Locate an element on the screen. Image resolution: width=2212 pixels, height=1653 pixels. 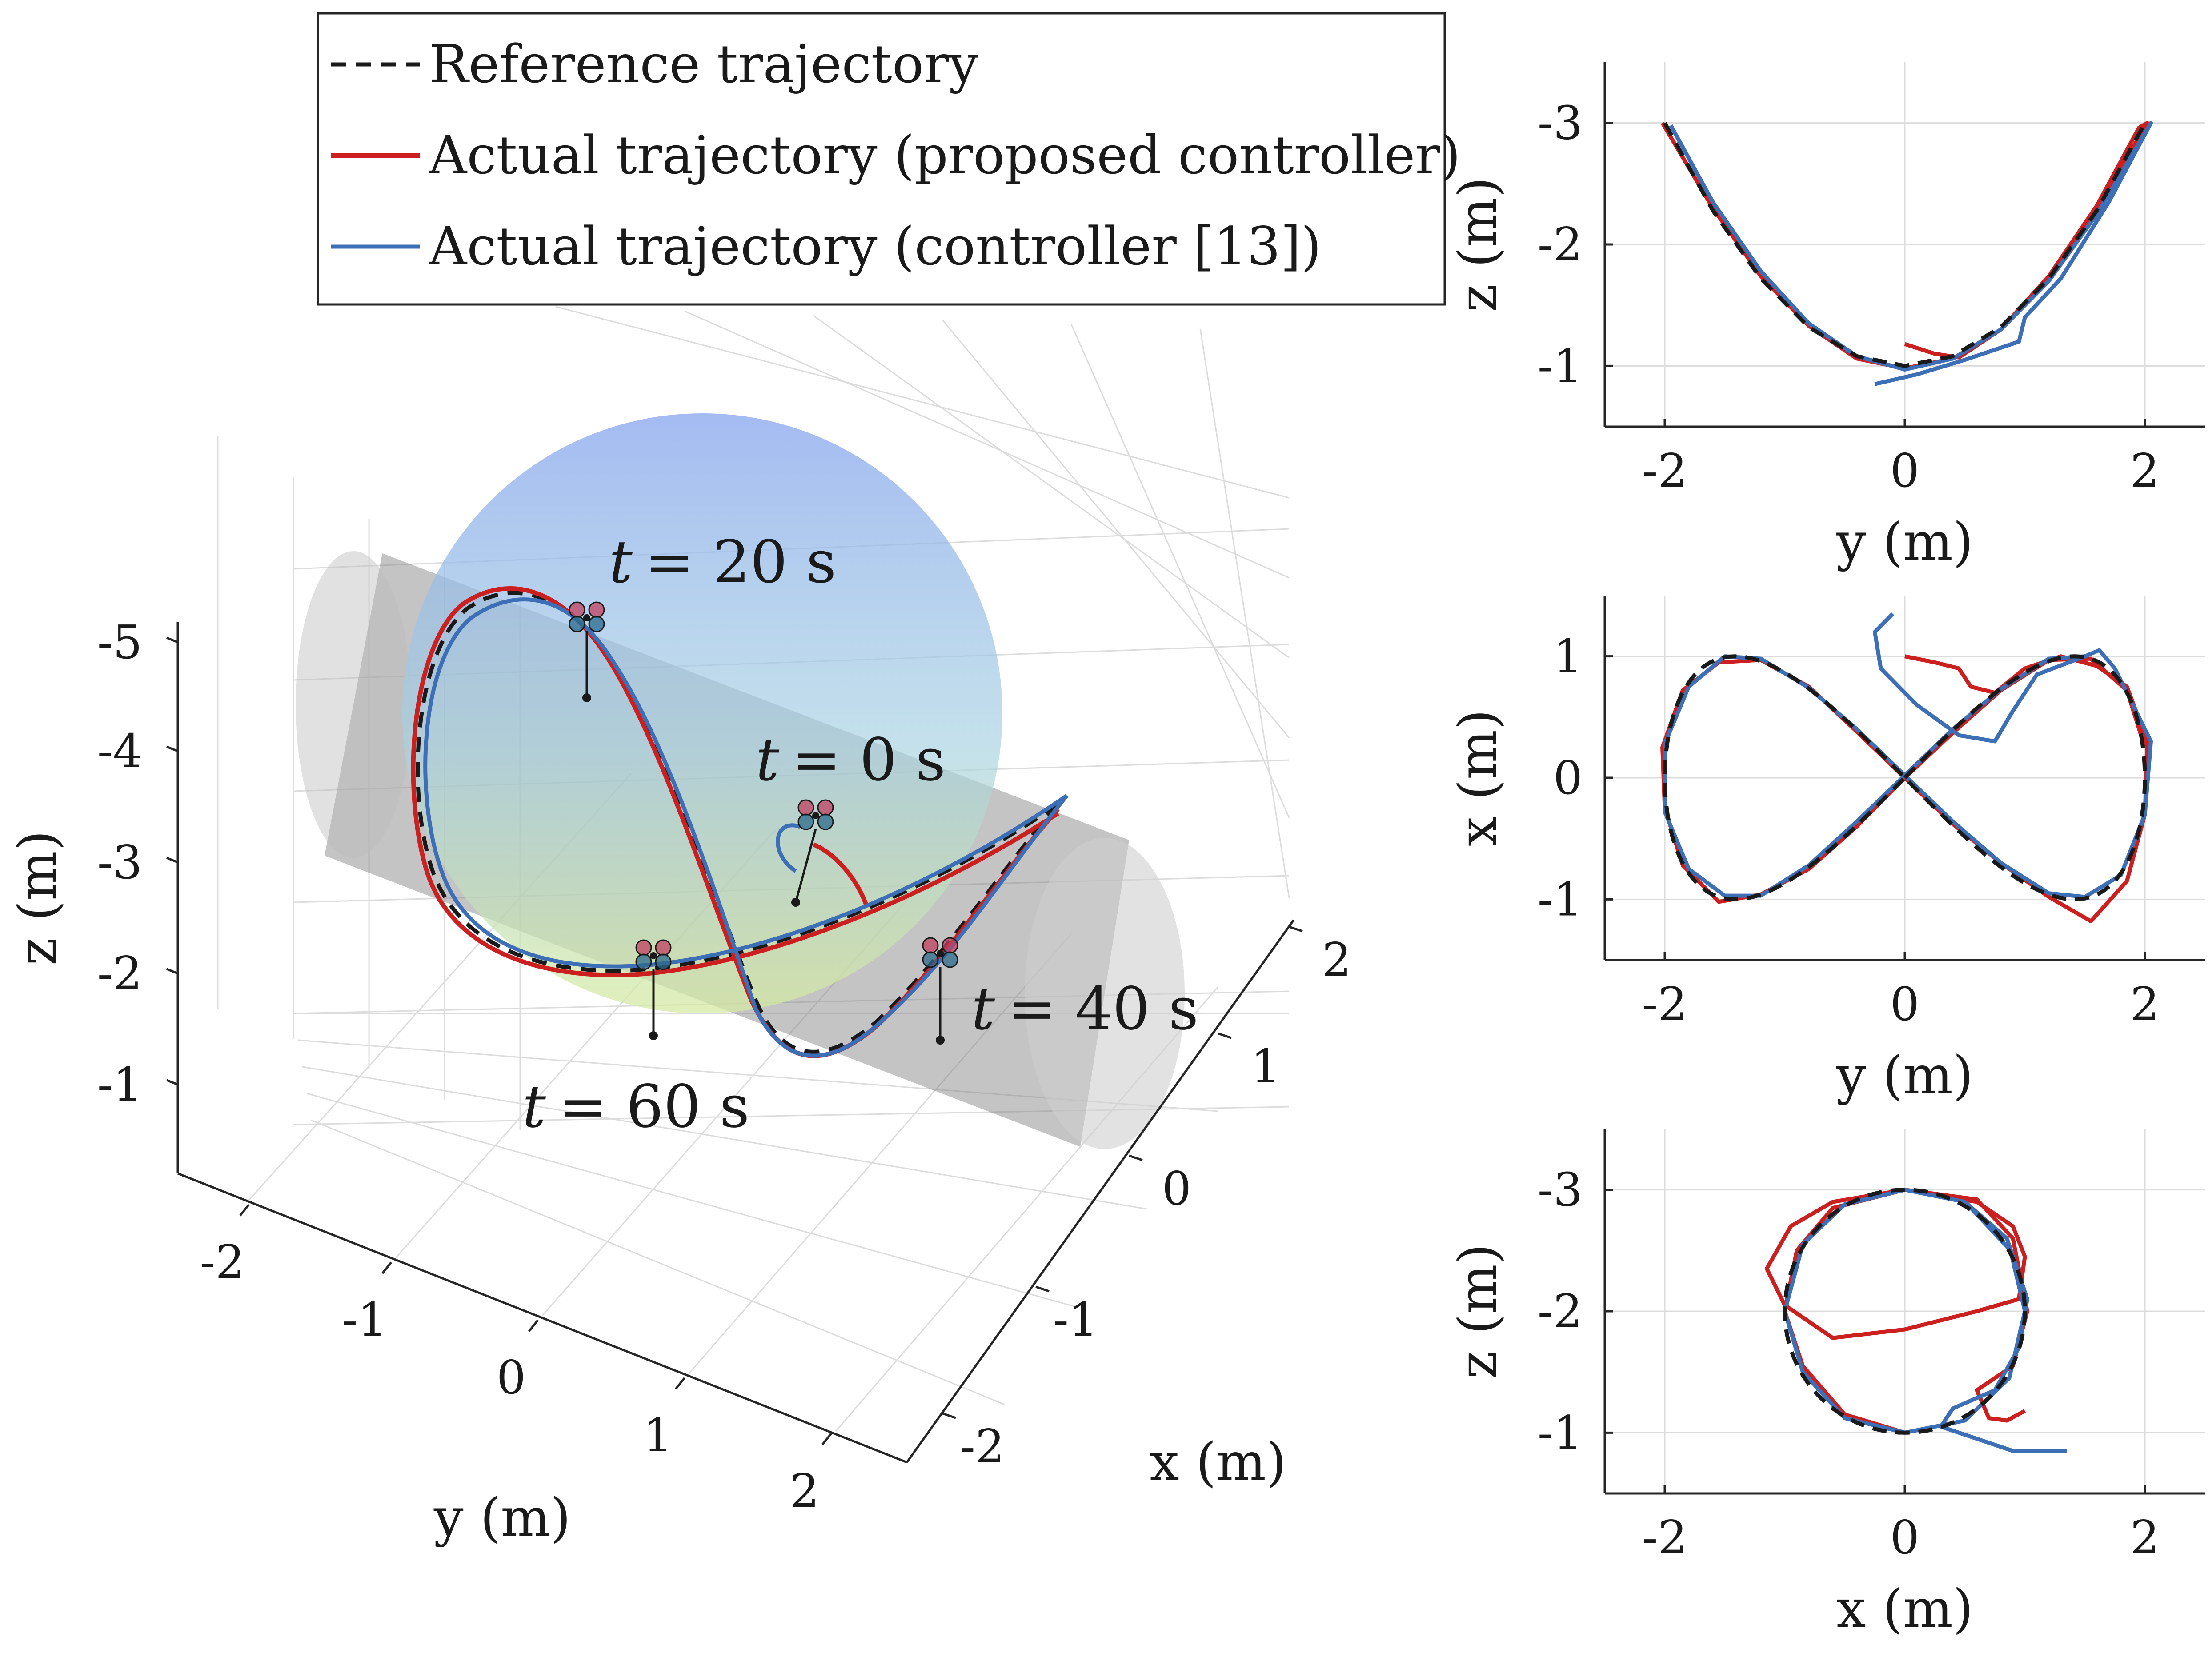
legend-proposed-label: Actual trajectory (proposed controller) is located at coordinates (945, 155).